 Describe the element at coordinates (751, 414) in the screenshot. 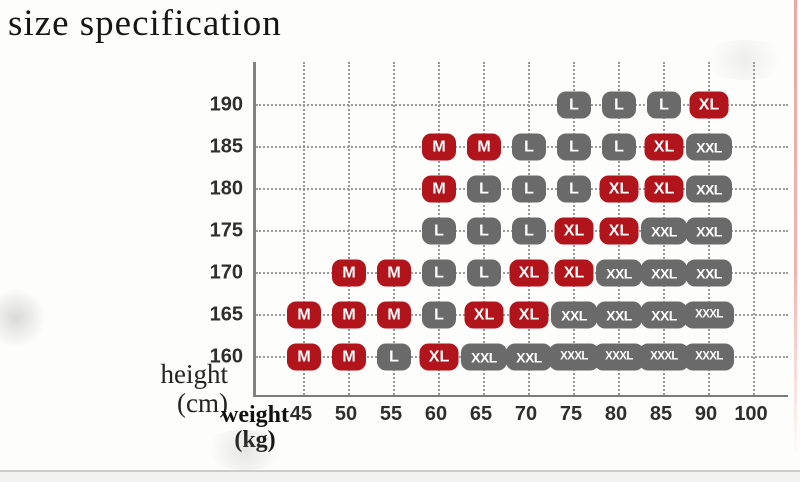

I see `x-tick-label: 100` at that location.